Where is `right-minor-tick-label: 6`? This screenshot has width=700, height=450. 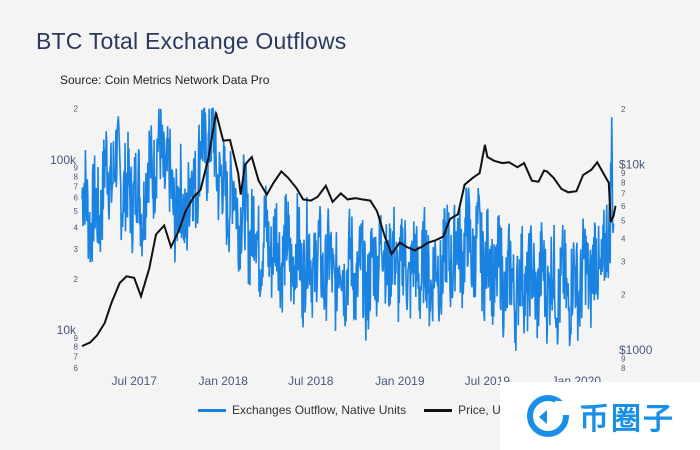 right-minor-tick-label: 6 is located at coordinates (623, 206).